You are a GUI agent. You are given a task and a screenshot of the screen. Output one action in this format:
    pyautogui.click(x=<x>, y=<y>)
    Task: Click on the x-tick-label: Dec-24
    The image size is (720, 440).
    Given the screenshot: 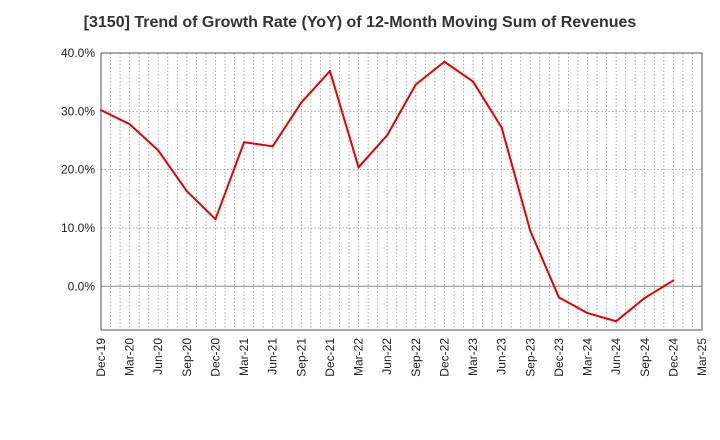 What is the action you would take?
    pyautogui.click(x=673, y=357)
    